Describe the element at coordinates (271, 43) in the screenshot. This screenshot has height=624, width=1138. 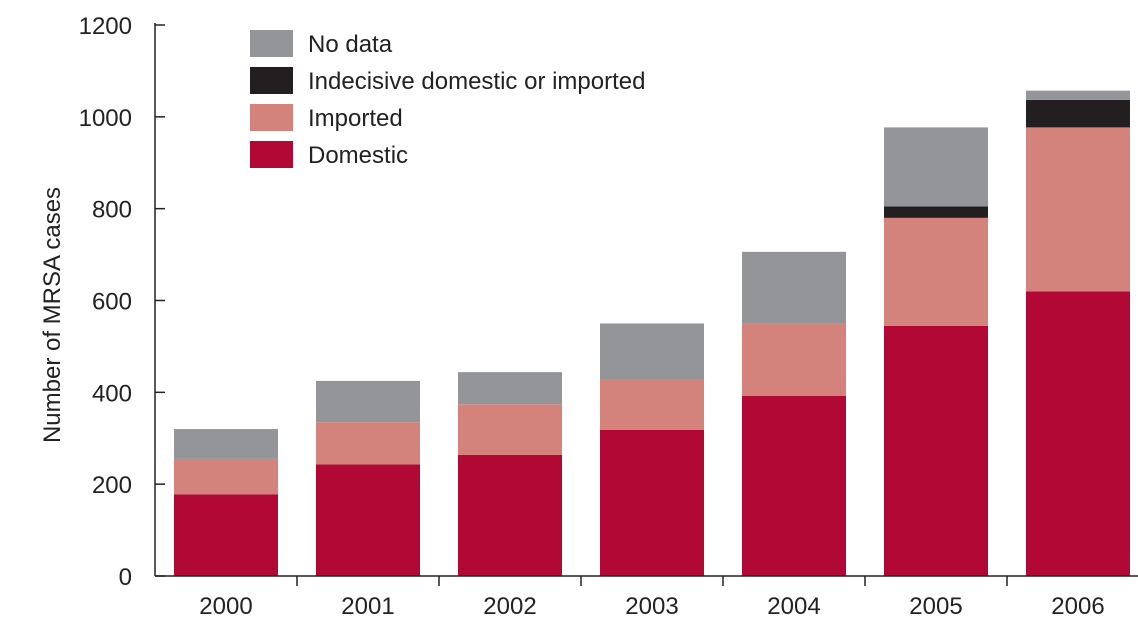
I see `legend-swatch-no-data` at that location.